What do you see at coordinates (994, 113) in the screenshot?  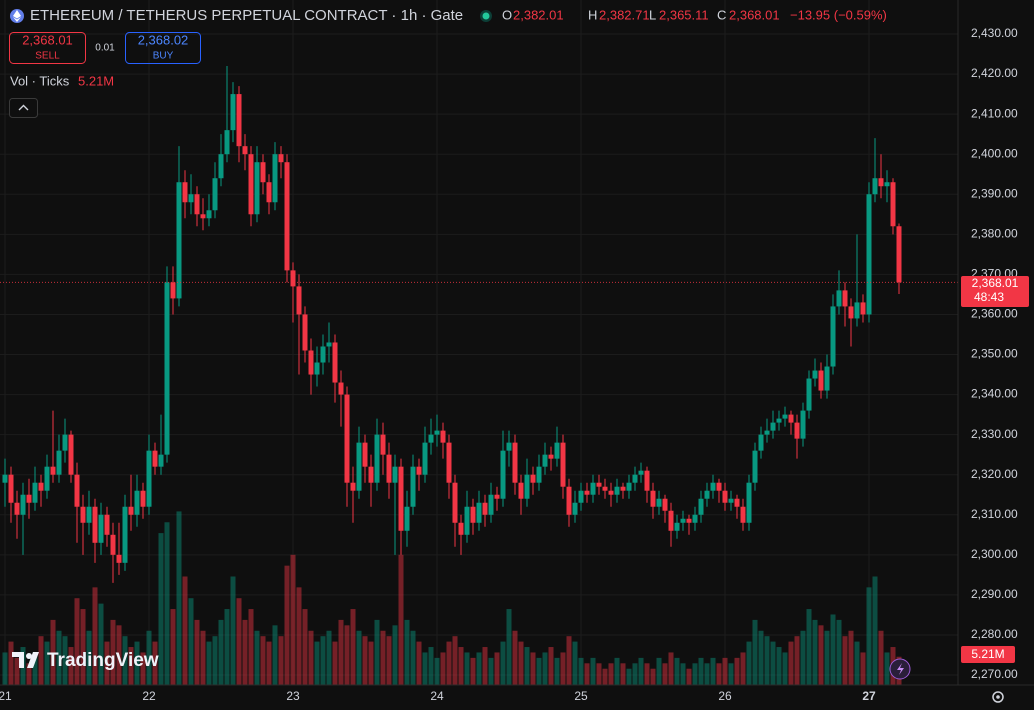 I see `y-tick-label: 2,410.00` at bounding box center [994, 113].